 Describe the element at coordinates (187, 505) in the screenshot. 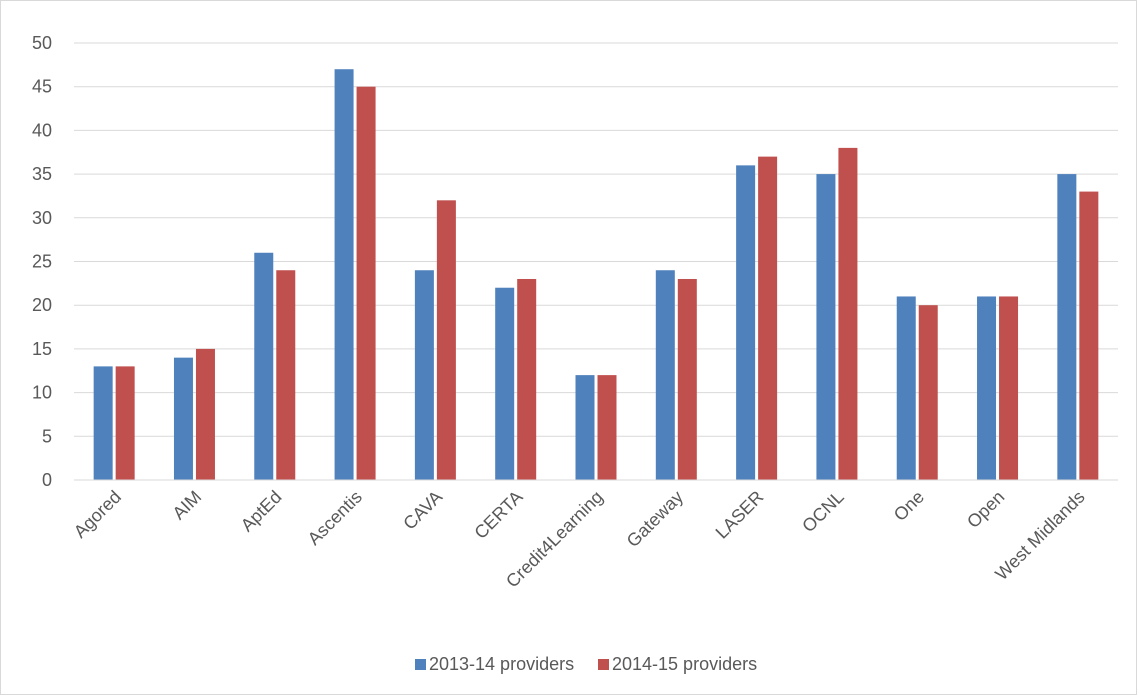

I see `x-tick-label: AIM` at that location.